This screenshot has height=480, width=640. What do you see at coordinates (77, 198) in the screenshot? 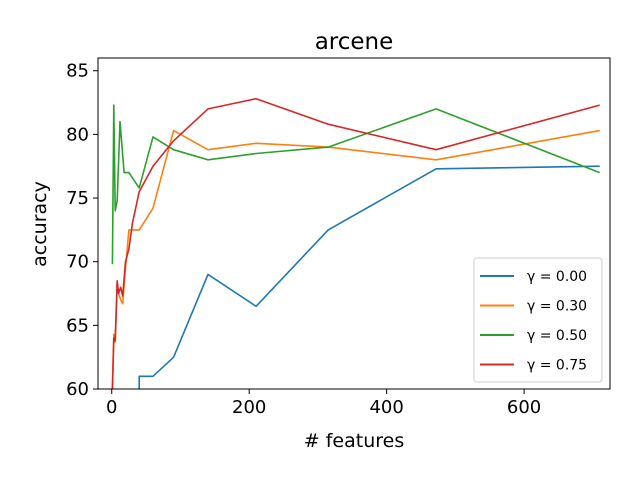
I see `y-tick-label: 75` at bounding box center [77, 198].